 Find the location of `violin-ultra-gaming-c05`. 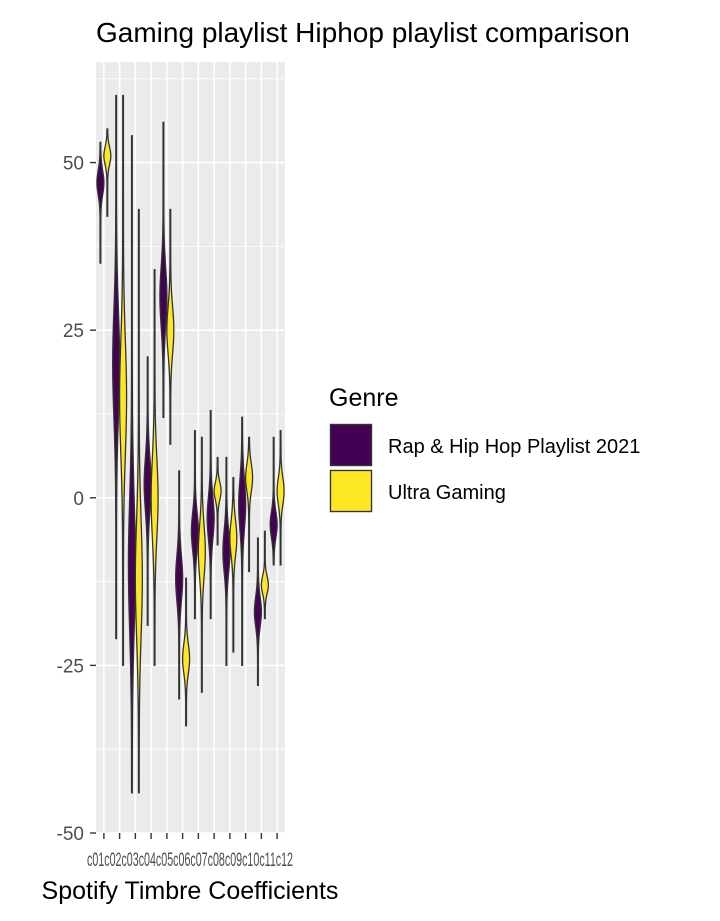

violin-ultra-gaming-c05 is located at coordinates (170, 326).